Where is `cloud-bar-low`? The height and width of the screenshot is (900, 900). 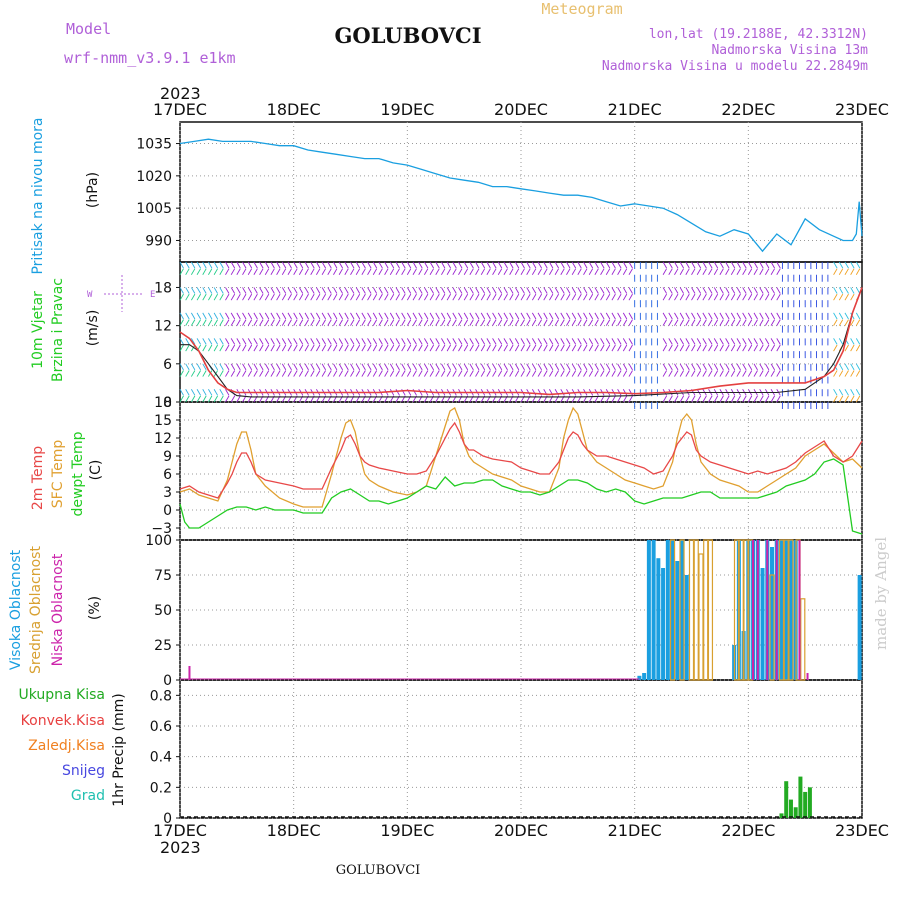 cloud-bar-low is located at coordinates (189, 673).